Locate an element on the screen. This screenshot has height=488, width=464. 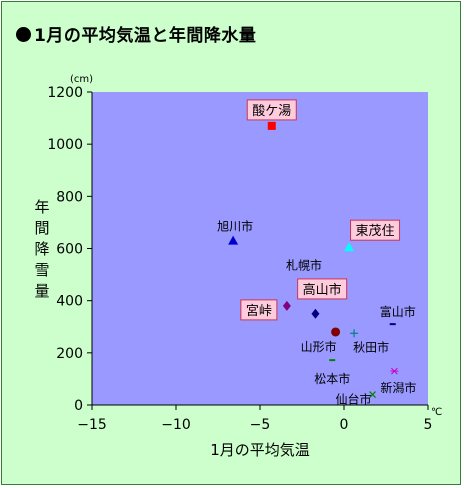
y-tick-label: 600 is located at coordinates (69, 250).